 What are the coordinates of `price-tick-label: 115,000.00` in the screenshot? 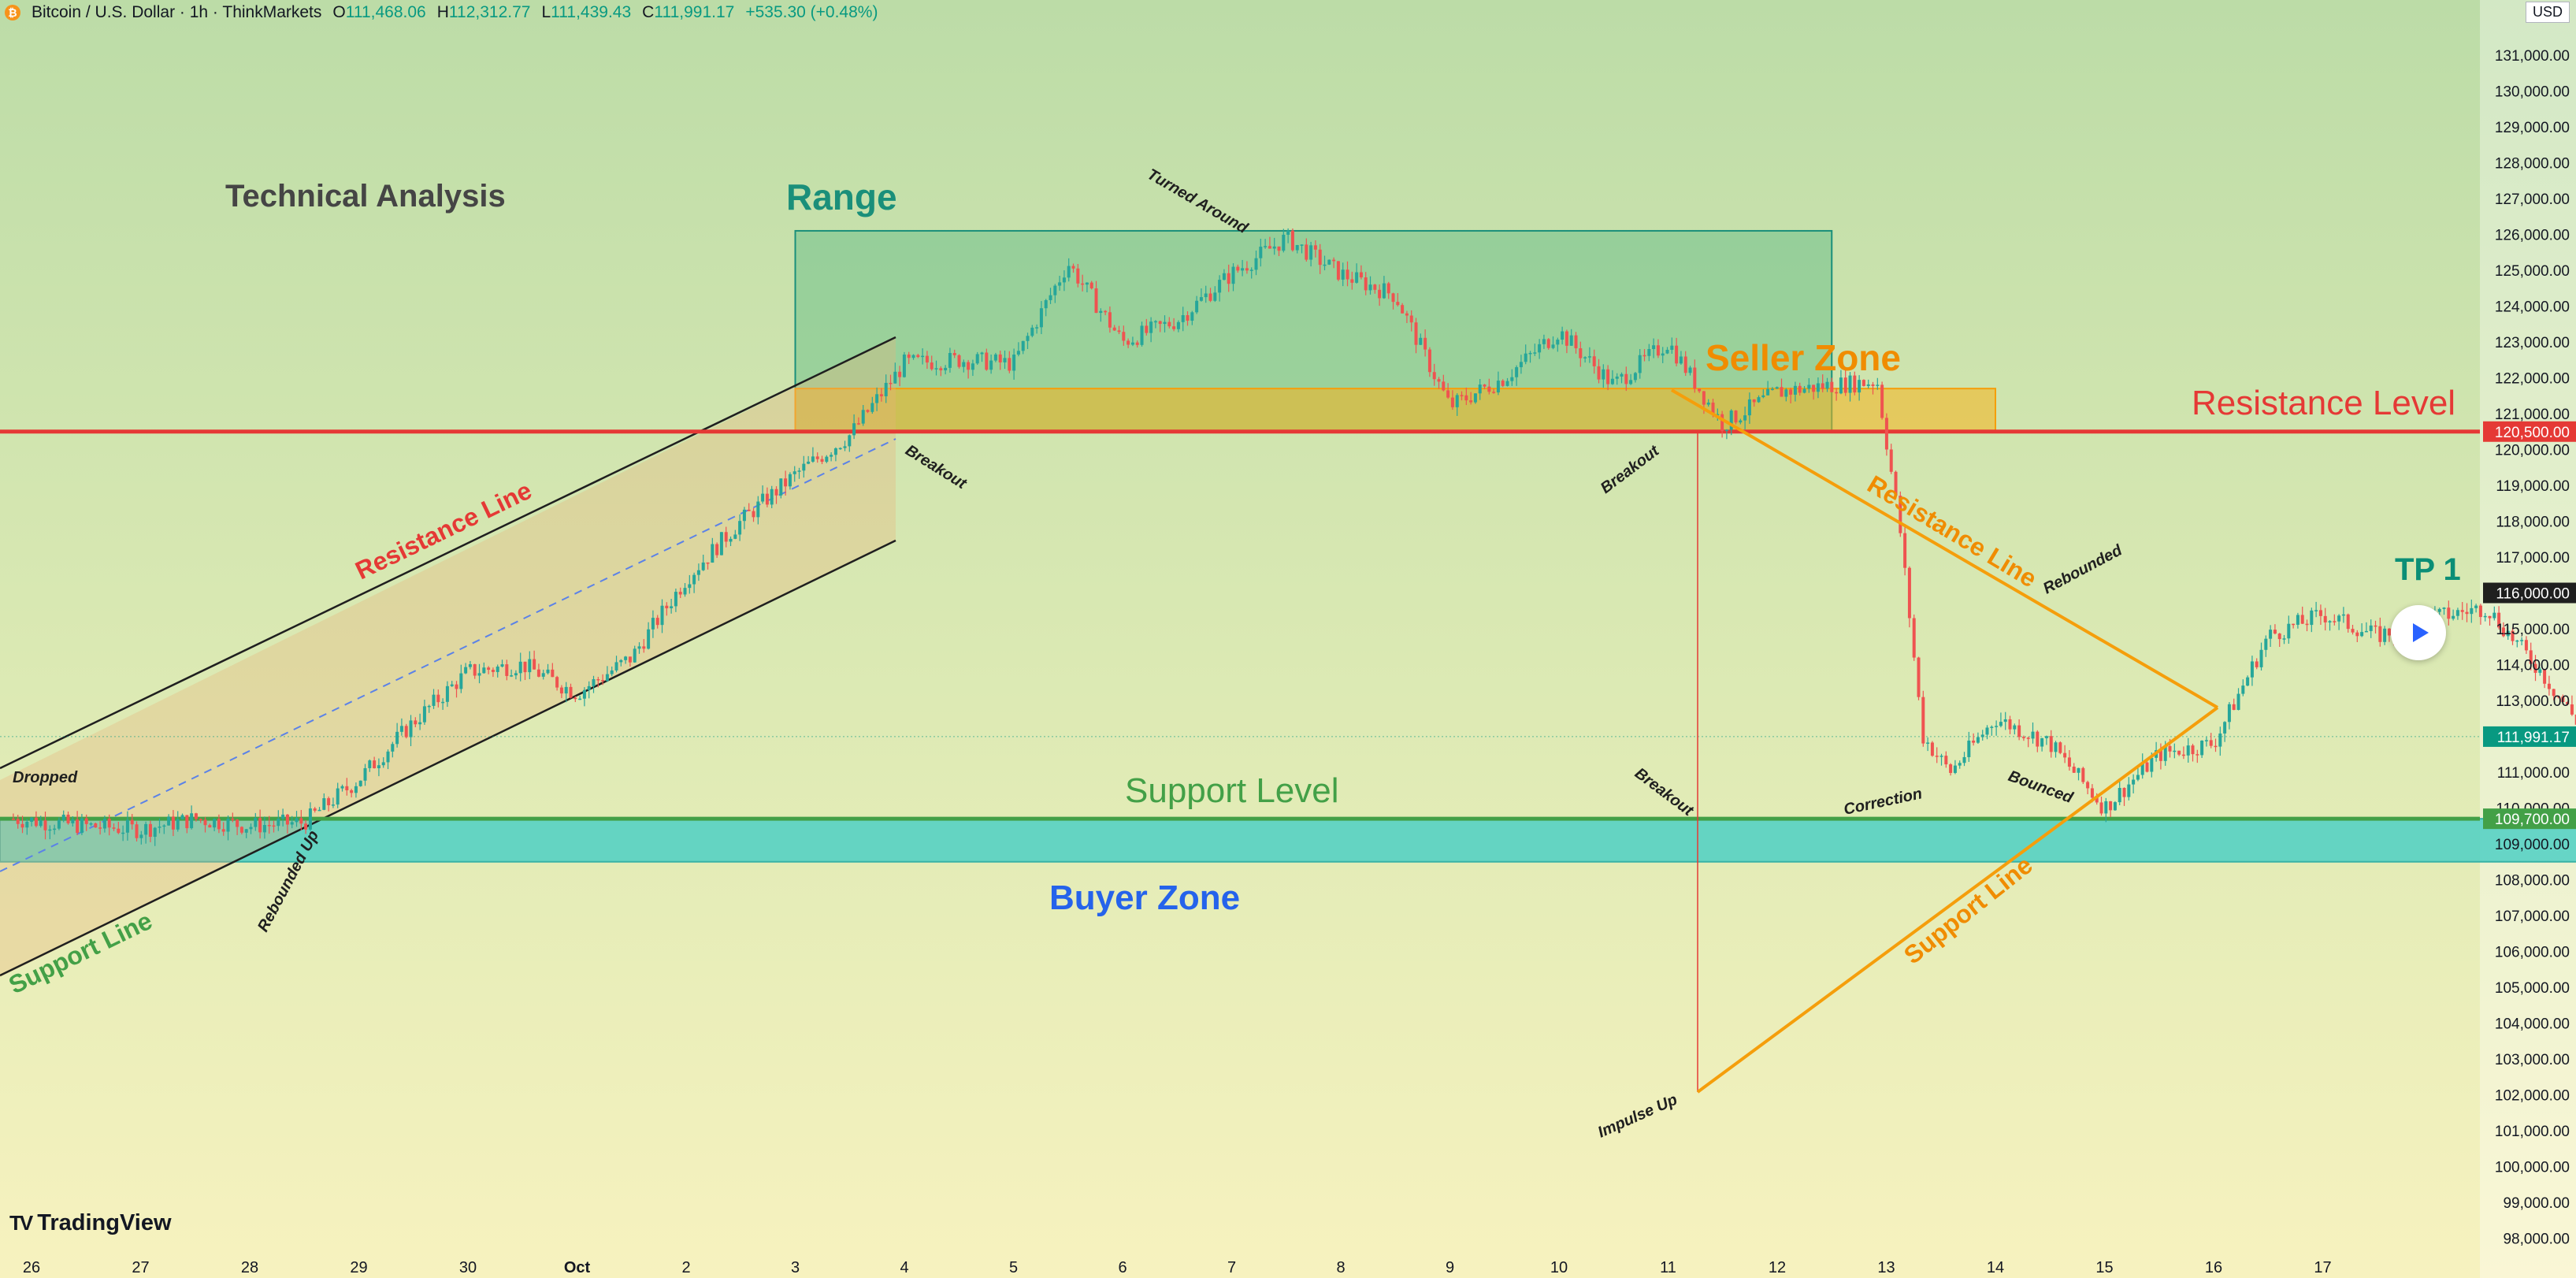 It's located at (2533, 630).